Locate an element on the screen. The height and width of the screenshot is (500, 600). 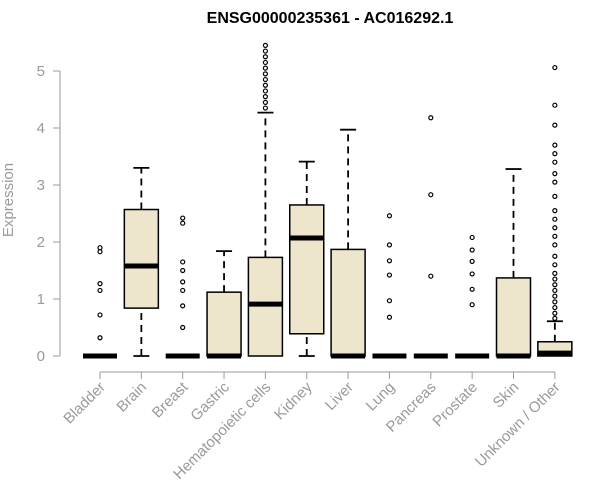
y-axis-label: Expression is located at coordinates (8, 200).